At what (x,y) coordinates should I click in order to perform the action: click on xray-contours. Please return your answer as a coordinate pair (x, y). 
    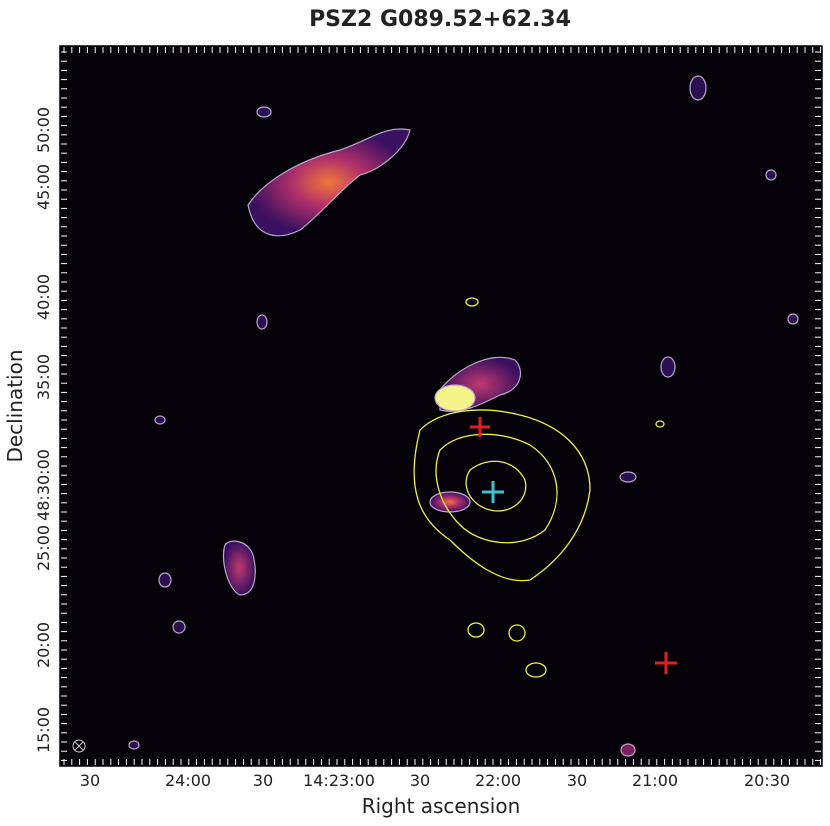
    Looking at the image, I should click on (539, 487).